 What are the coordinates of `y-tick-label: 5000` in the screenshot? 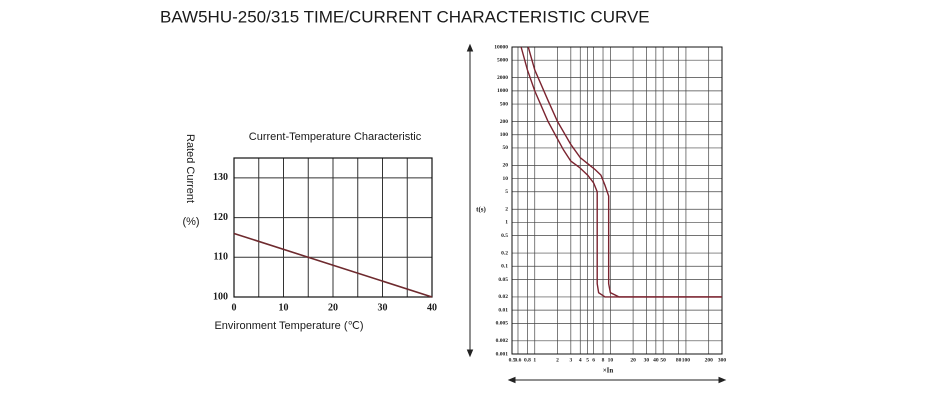 It's located at (502, 60).